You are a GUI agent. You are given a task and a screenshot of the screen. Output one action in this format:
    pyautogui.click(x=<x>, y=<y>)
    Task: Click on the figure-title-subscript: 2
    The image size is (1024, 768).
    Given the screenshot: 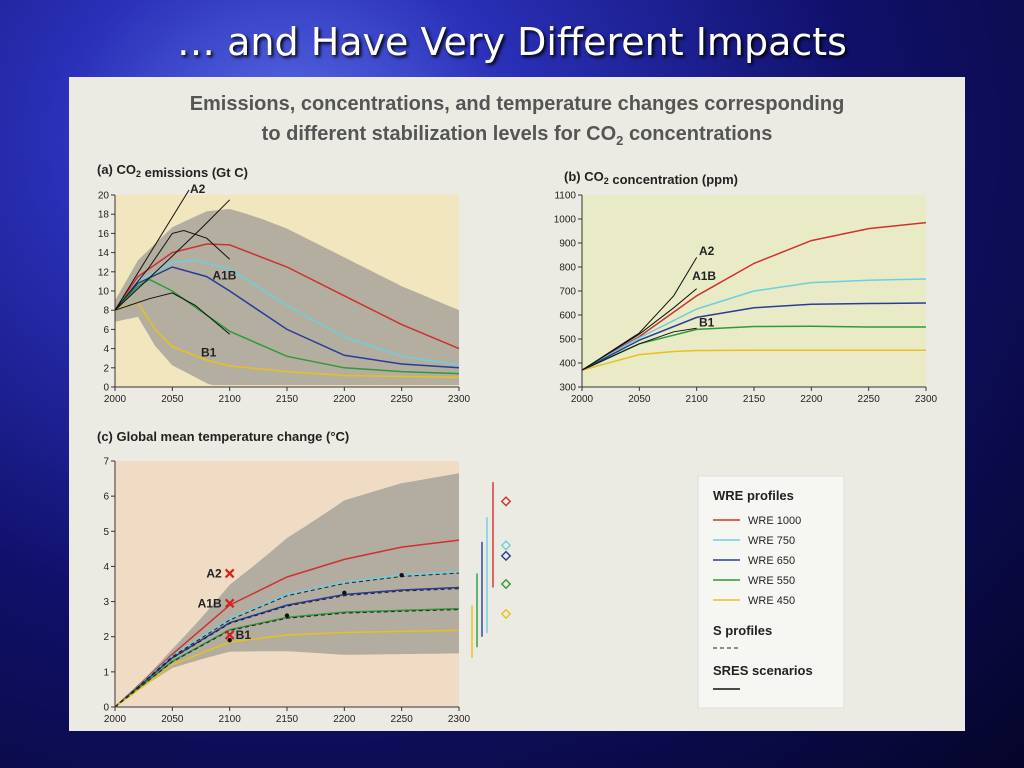 What is the action you would take?
    pyautogui.click(x=620, y=140)
    